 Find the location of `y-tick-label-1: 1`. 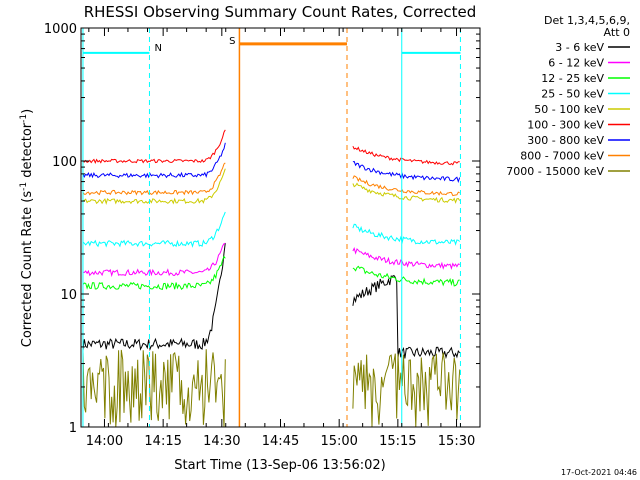

y-tick-label-1: 1 is located at coordinates (73, 428).